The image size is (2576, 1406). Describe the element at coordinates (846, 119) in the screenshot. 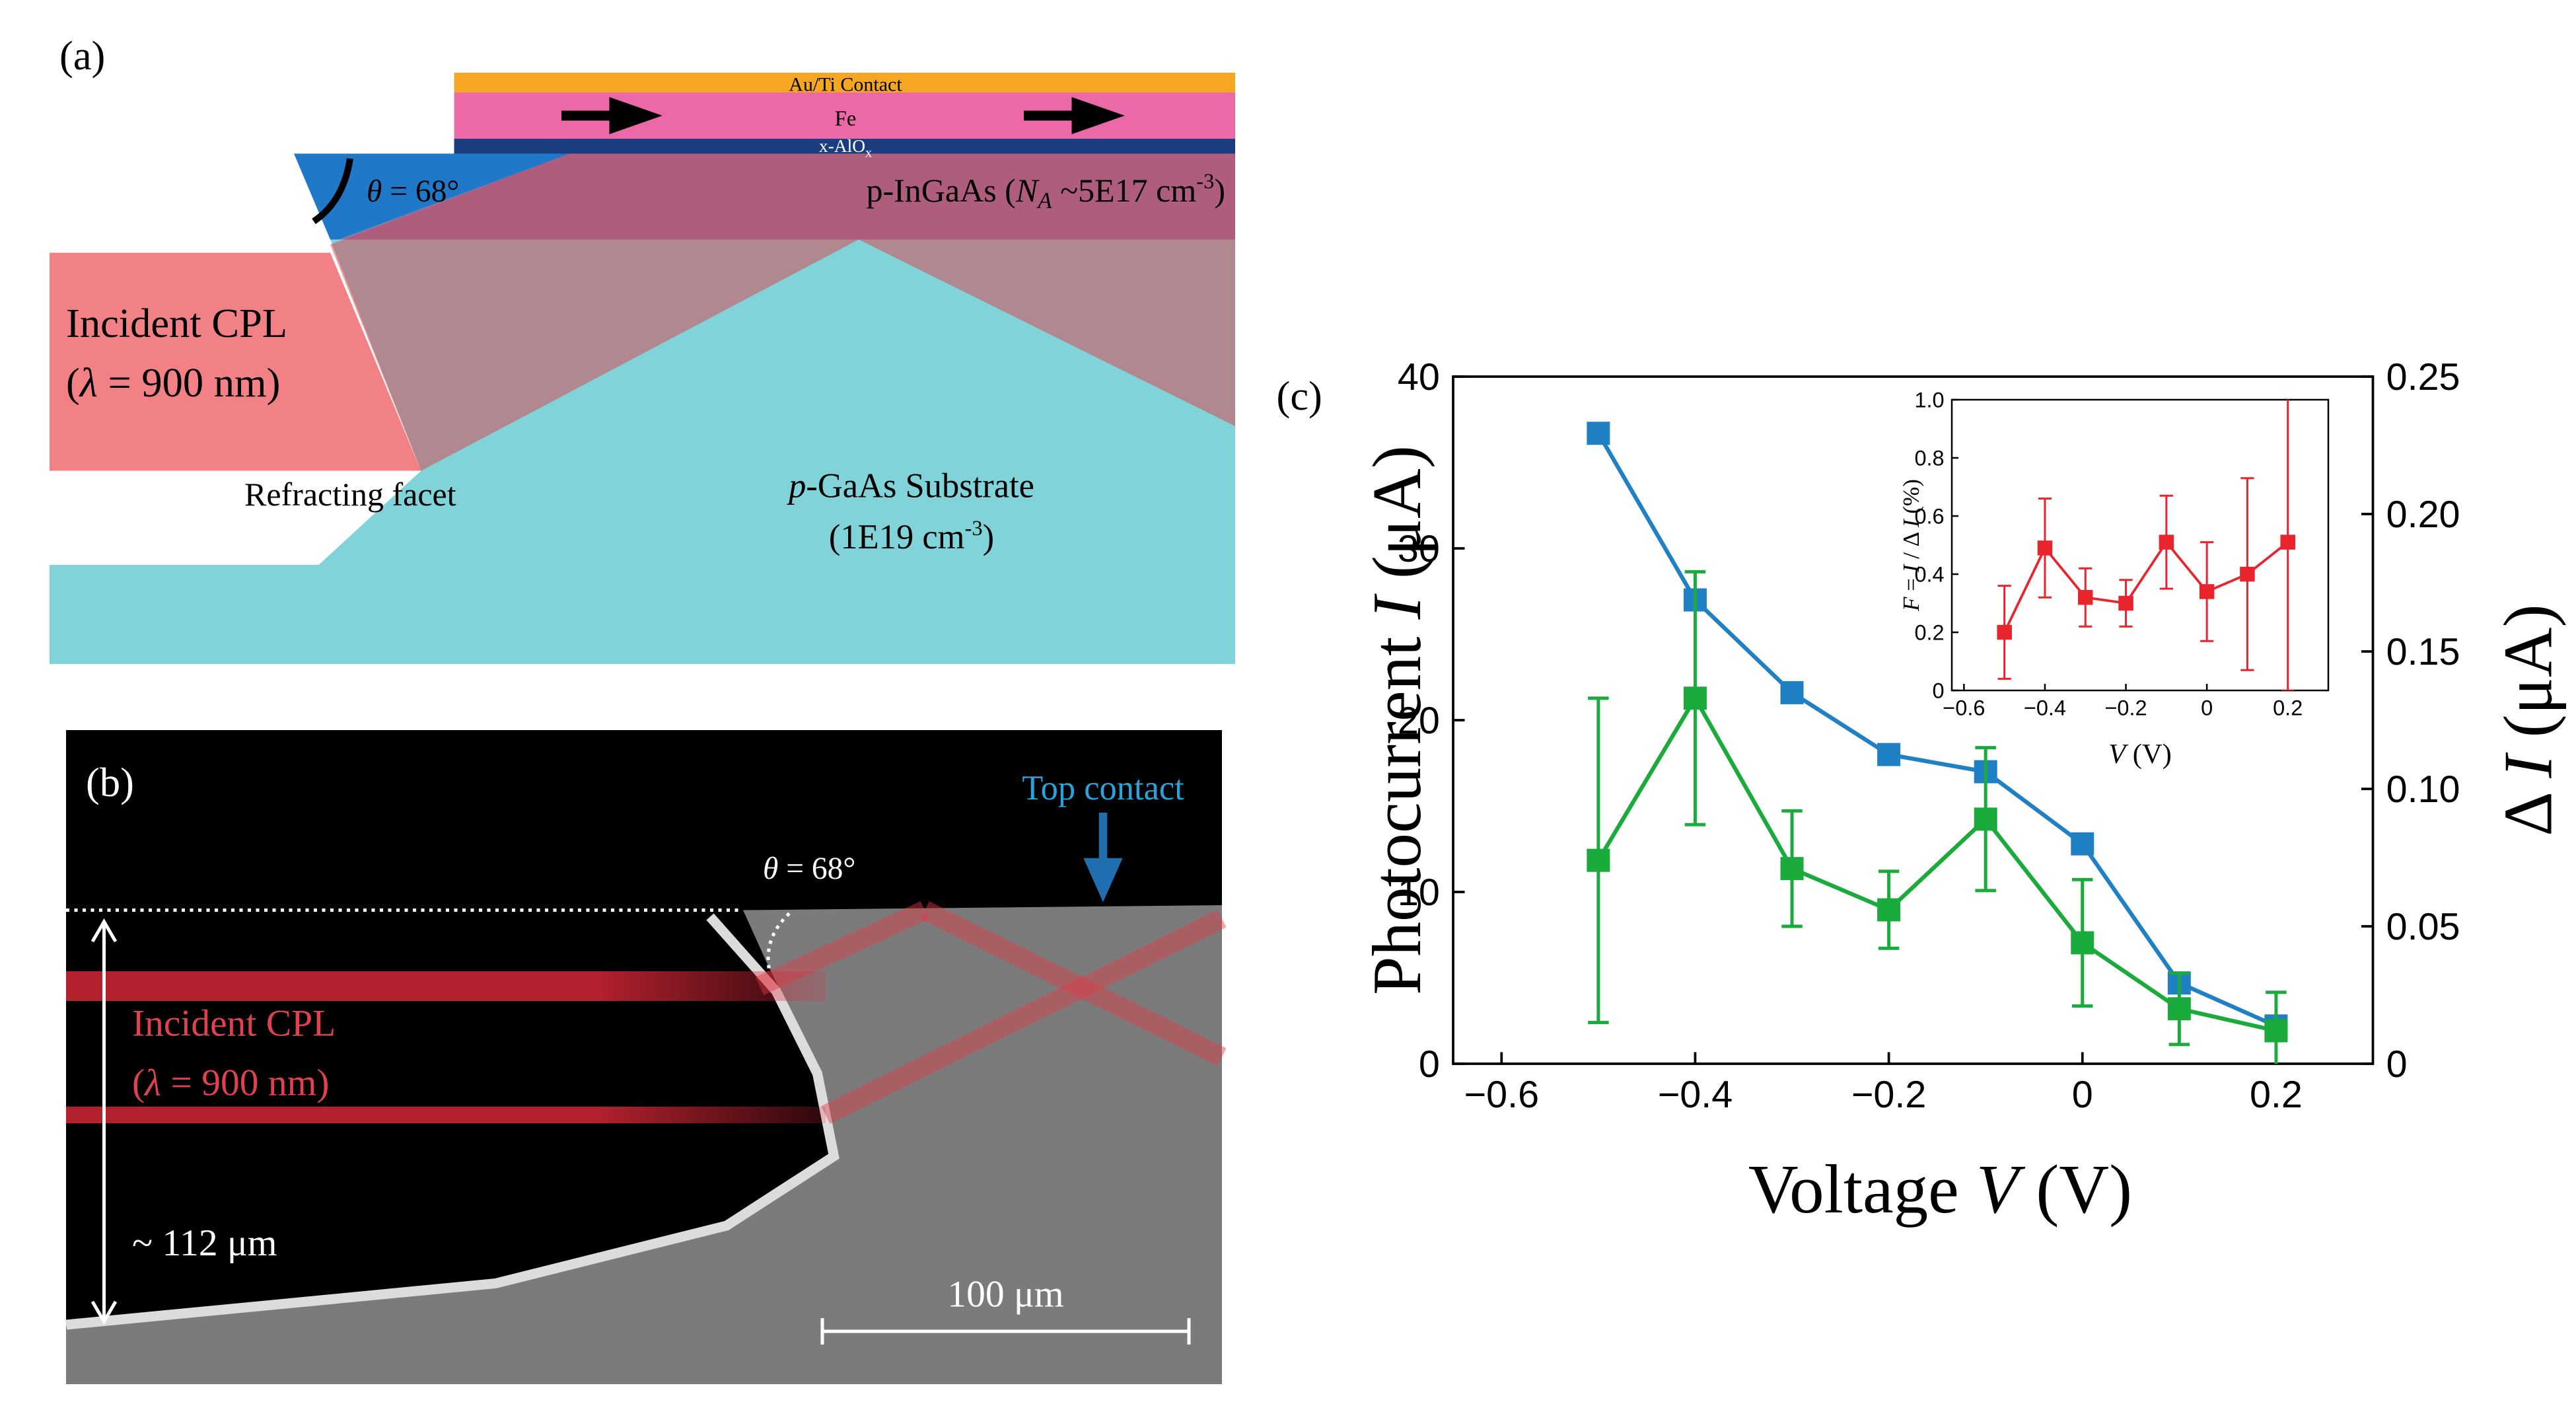

I see `fe-label: Fe` at that location.